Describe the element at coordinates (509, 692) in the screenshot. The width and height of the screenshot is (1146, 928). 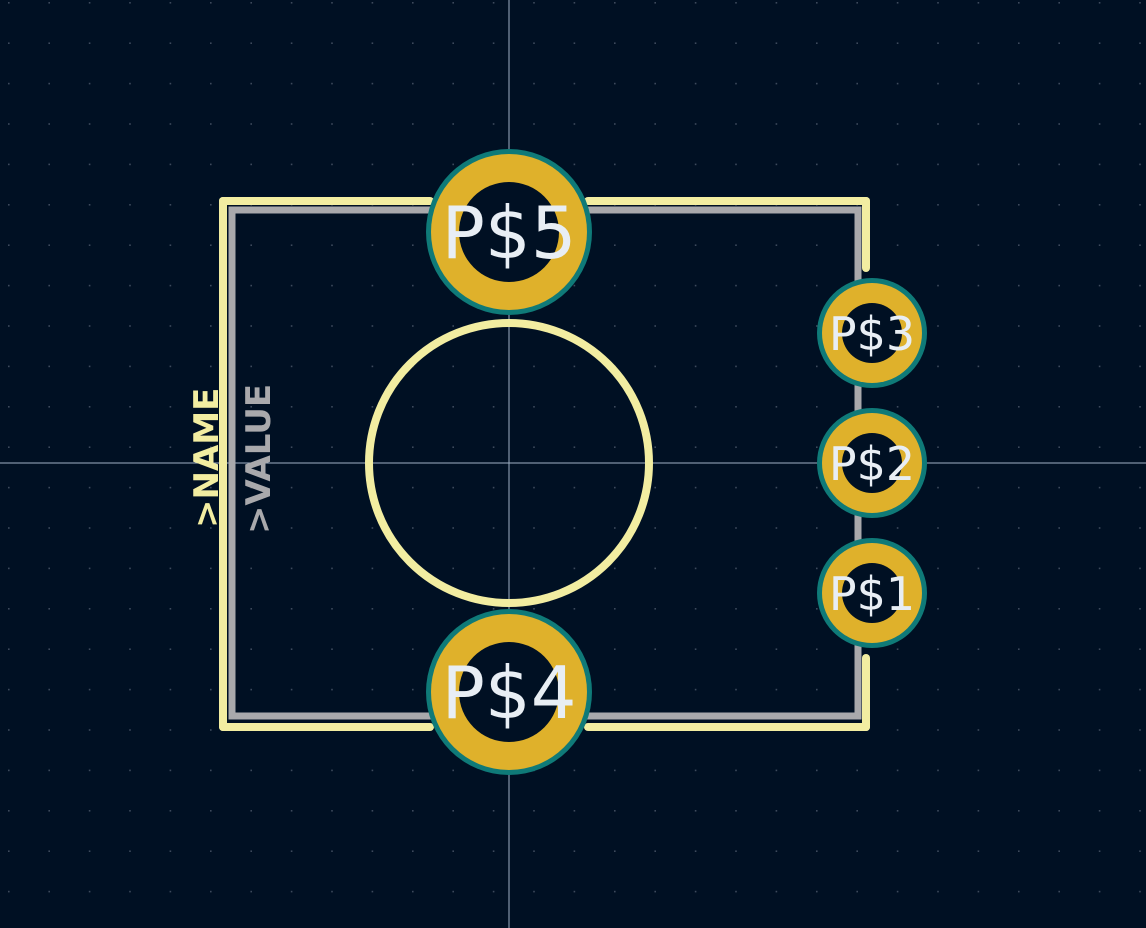
I see `pad-p4: P$4` at that location.